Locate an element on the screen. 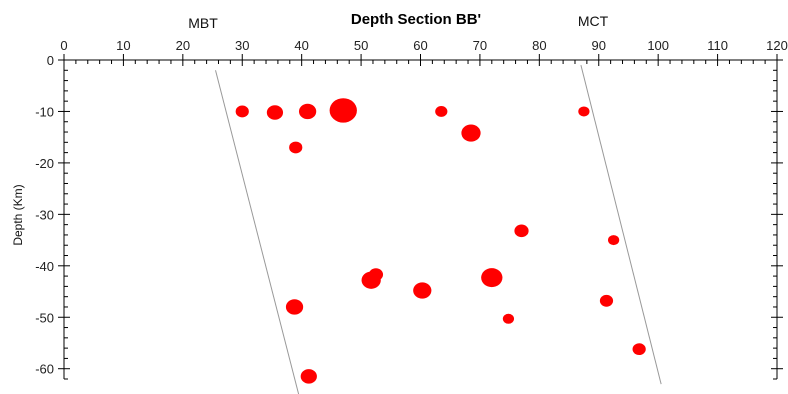  x-tick-label: 70 is located at coordinates (480, 45).